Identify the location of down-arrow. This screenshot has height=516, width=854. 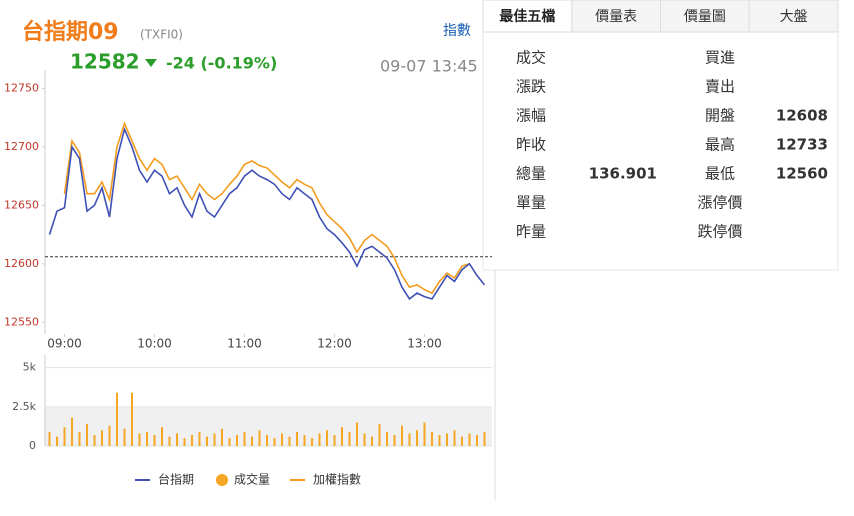
(151, 63).